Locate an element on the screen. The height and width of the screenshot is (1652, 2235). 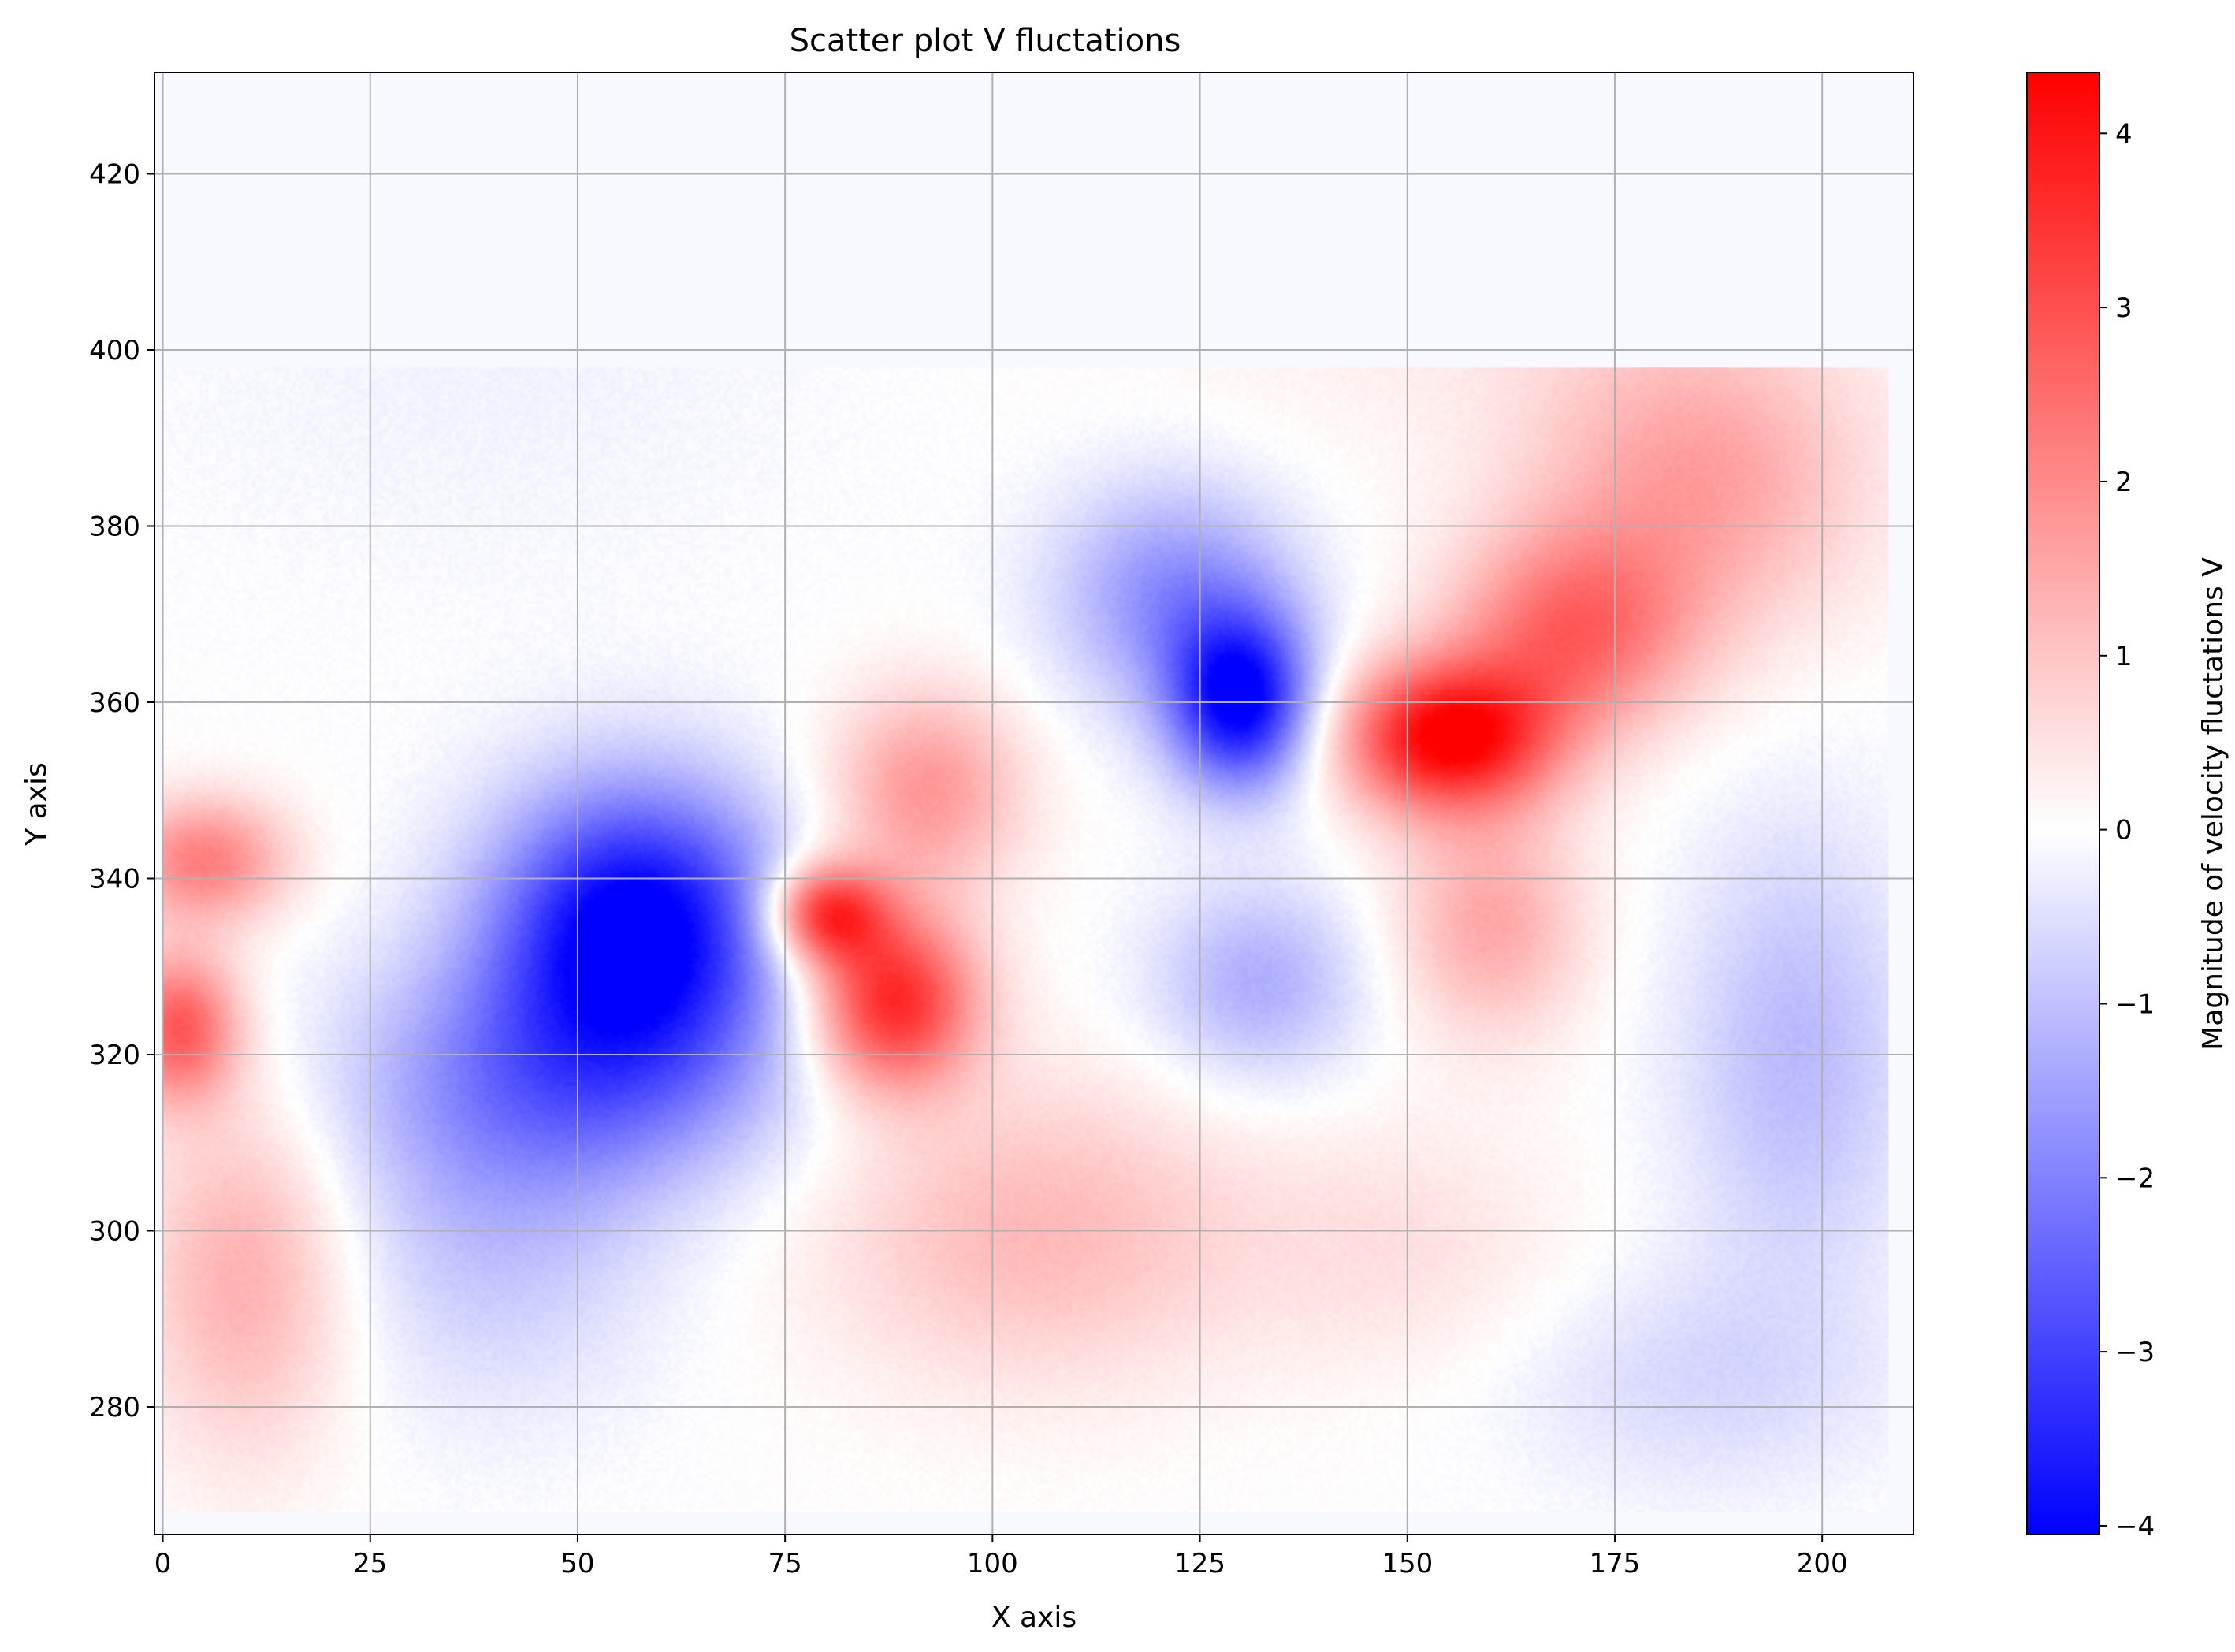
chart-title: Scatter plot V fluctations is located at coordinates (986, 41).